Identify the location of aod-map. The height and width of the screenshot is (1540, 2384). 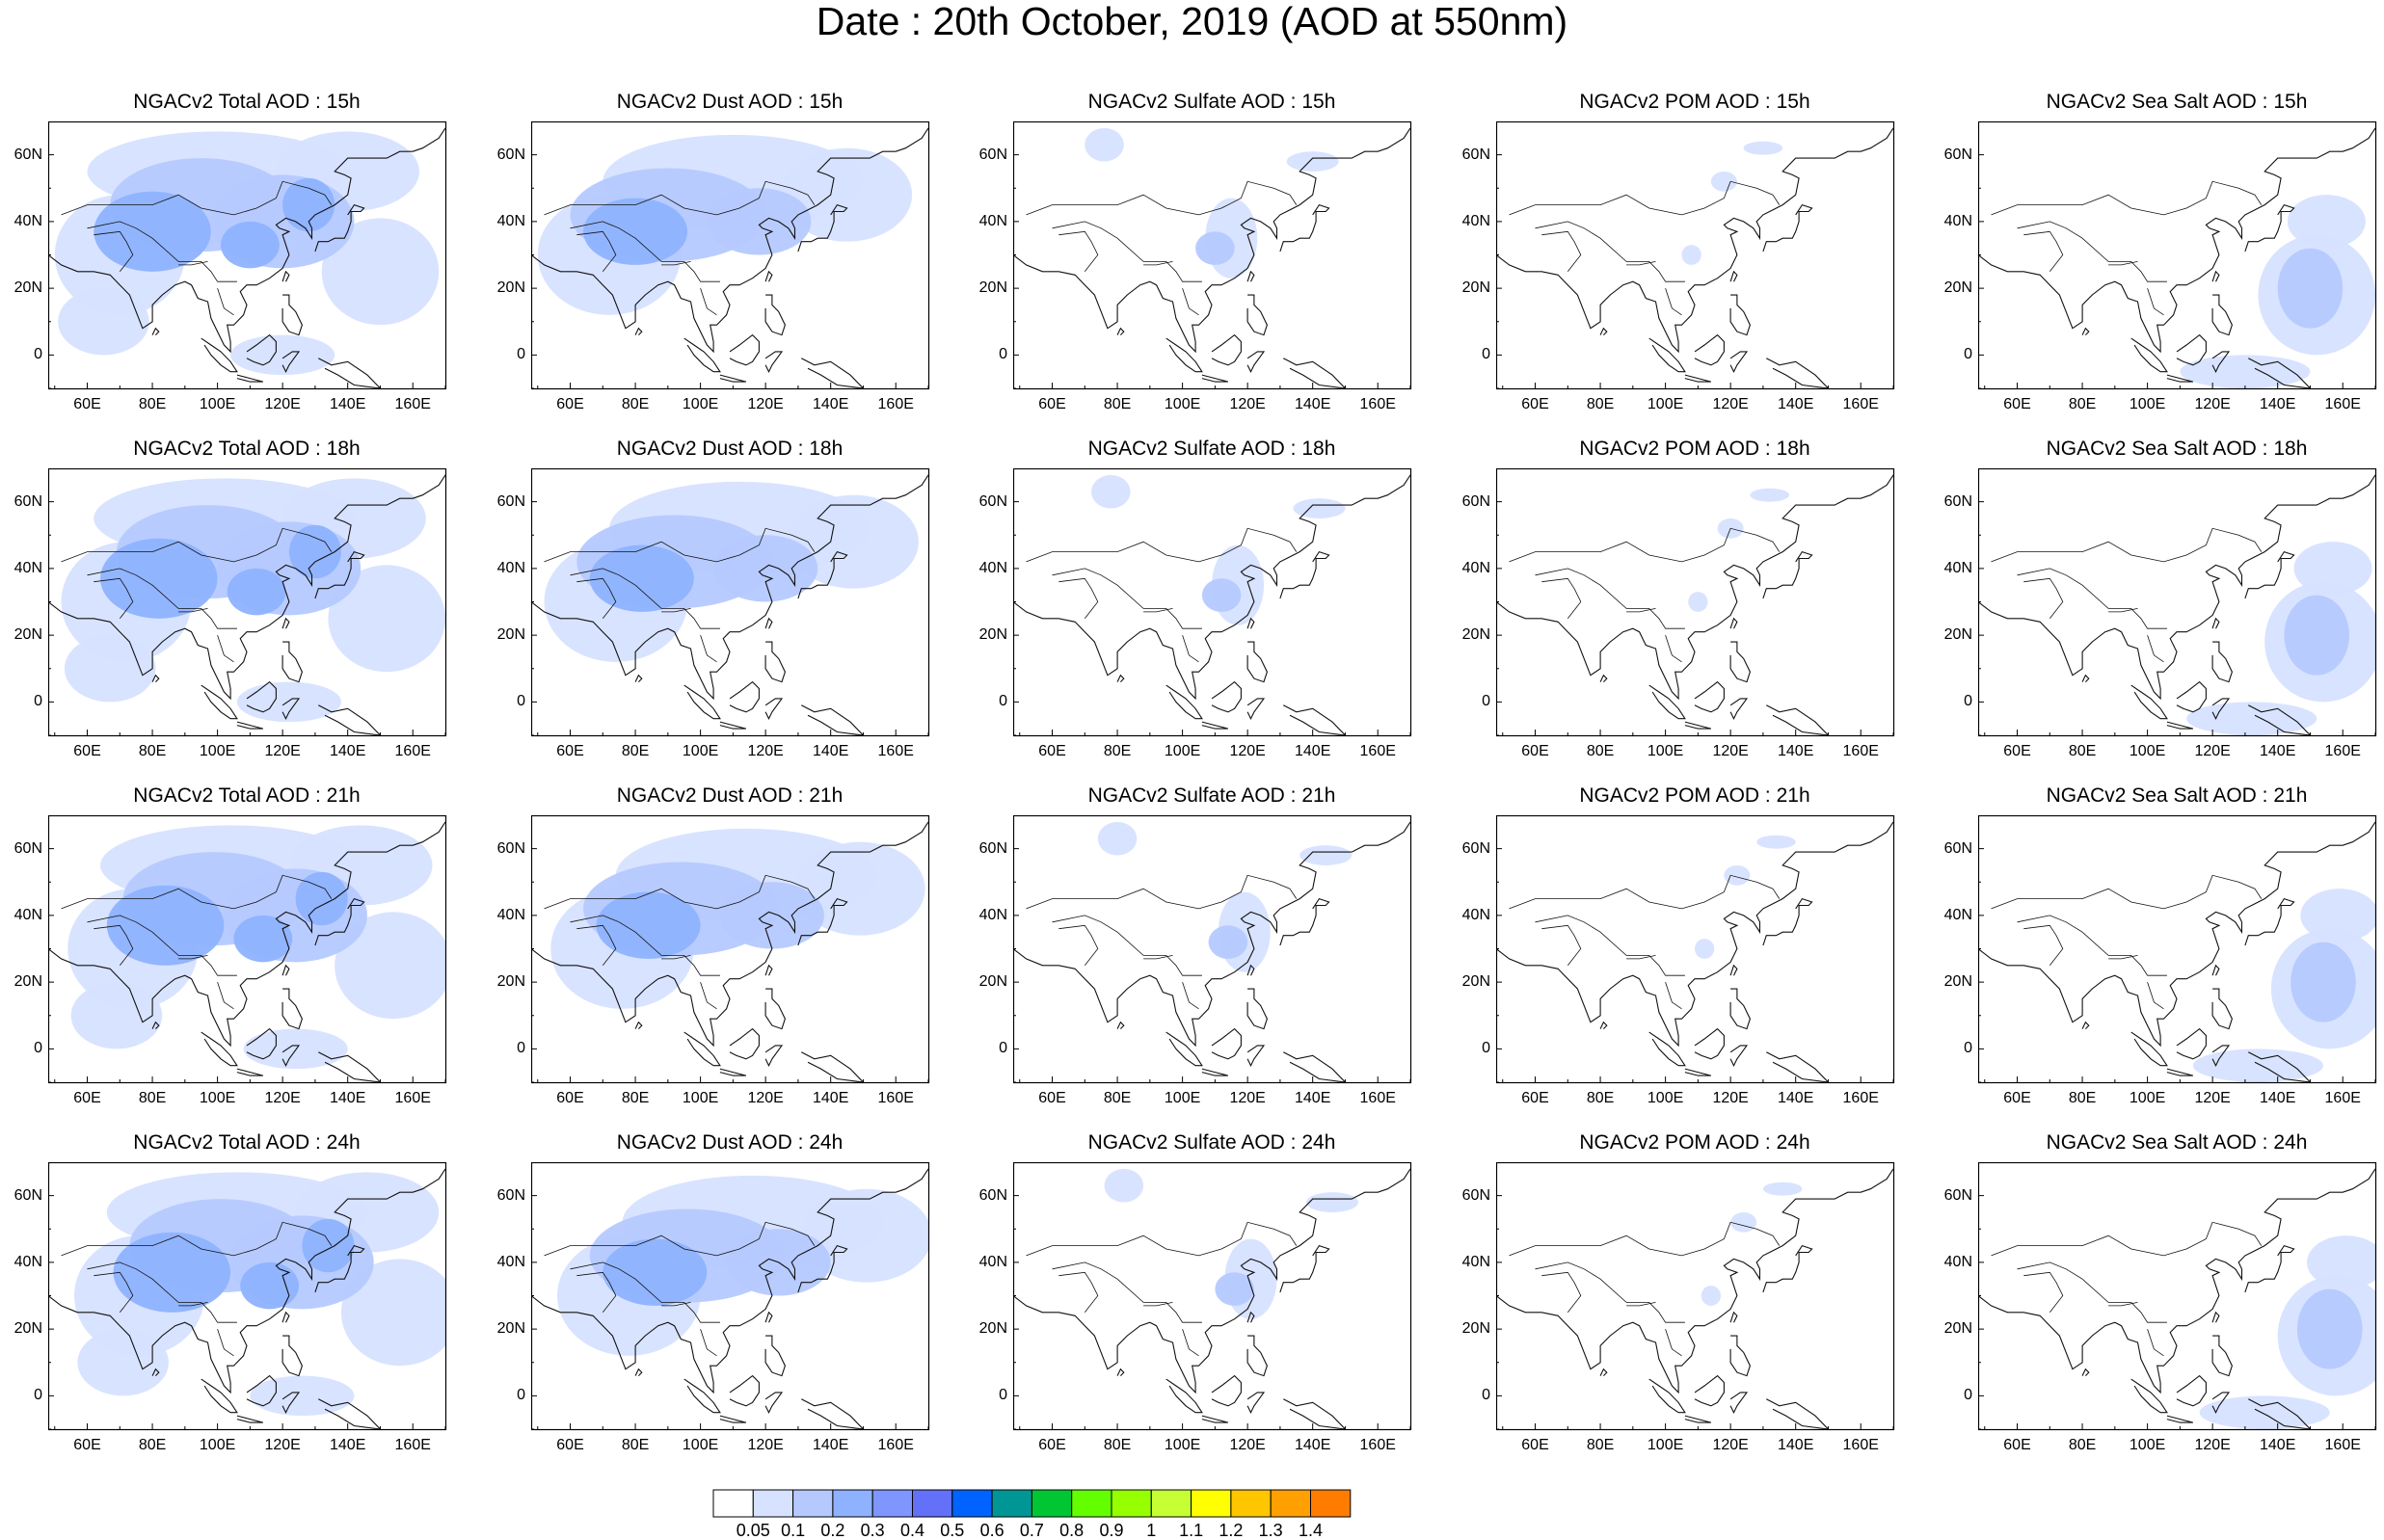
(1696, 255).